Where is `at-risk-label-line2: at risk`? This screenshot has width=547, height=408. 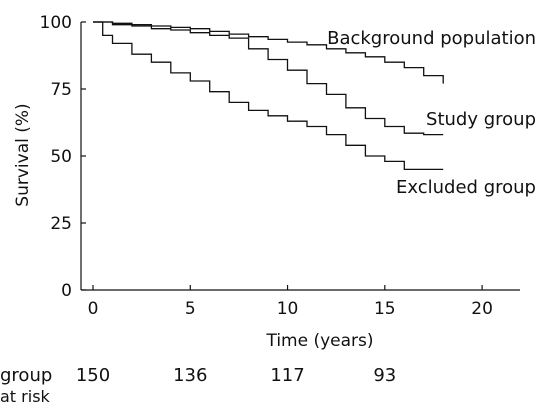 at-risk-label-line2: at risk is located at coordinates (25, 396).